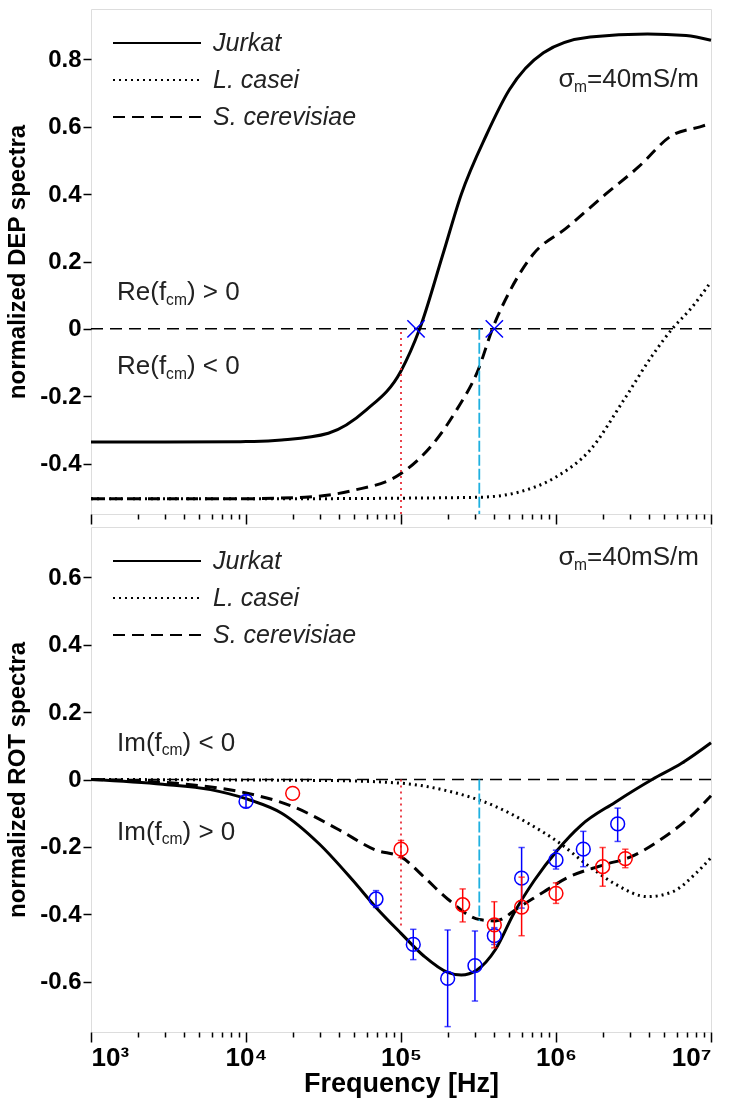 This screenshot has width=733, height=1106. Describe the element at coordinates (110, 1056) in the screenshot. I see `x-tick-label: 10³` at that location.